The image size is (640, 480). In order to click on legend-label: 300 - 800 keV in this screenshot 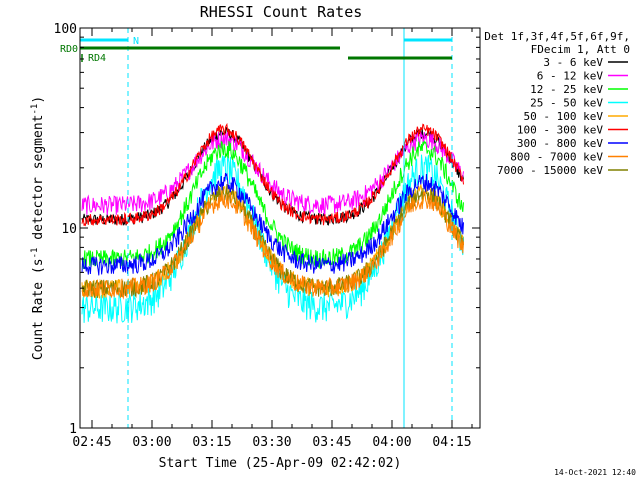, I will do `click(560, 143)`.